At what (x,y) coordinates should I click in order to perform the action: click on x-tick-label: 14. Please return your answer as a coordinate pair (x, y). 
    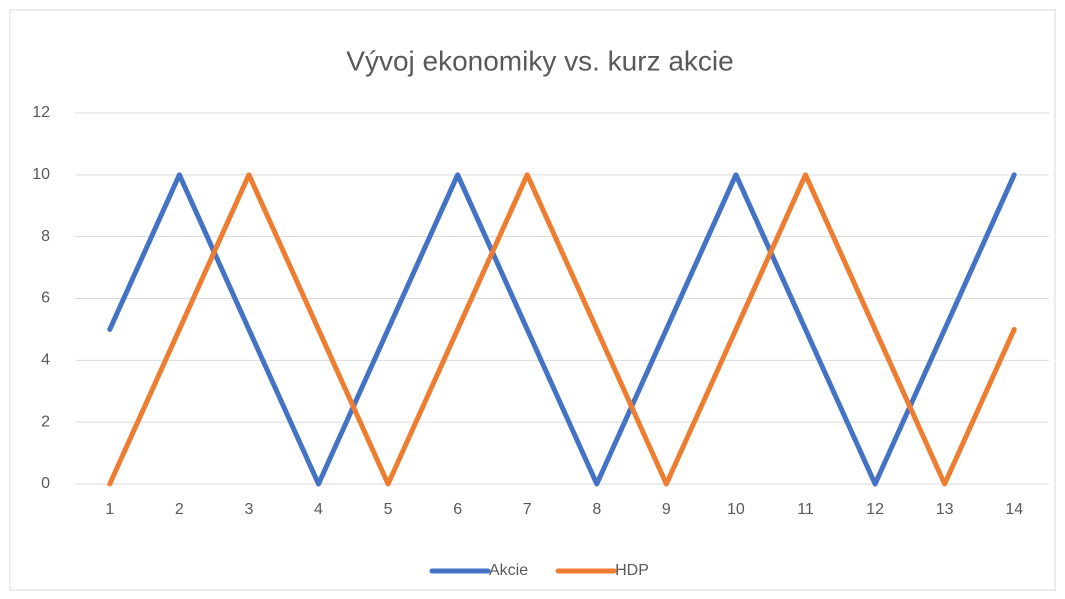
    Looking at the image, I should click on (1014, 509).